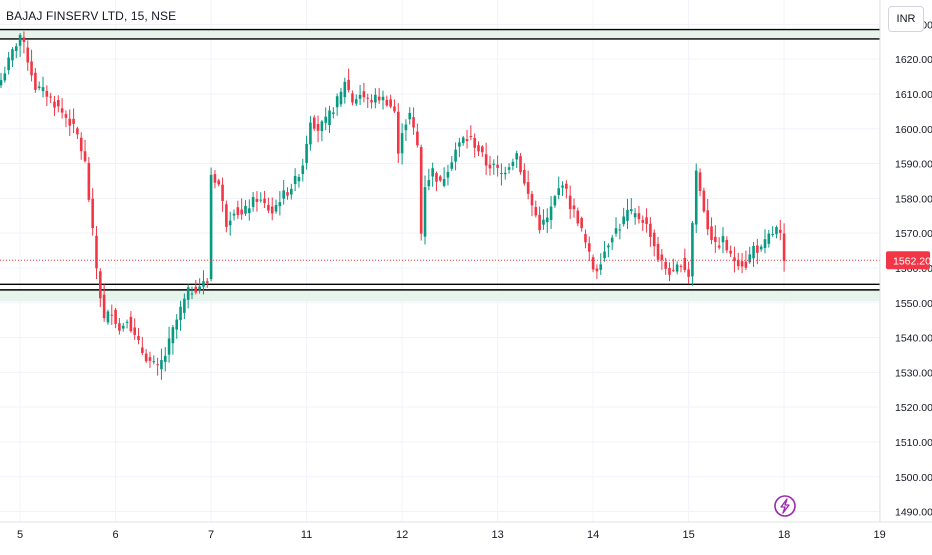  What do you see at coordinates (784, 535) in the screenshot?
I see `time-tick-label: 18` at bounding box center [784, 535].